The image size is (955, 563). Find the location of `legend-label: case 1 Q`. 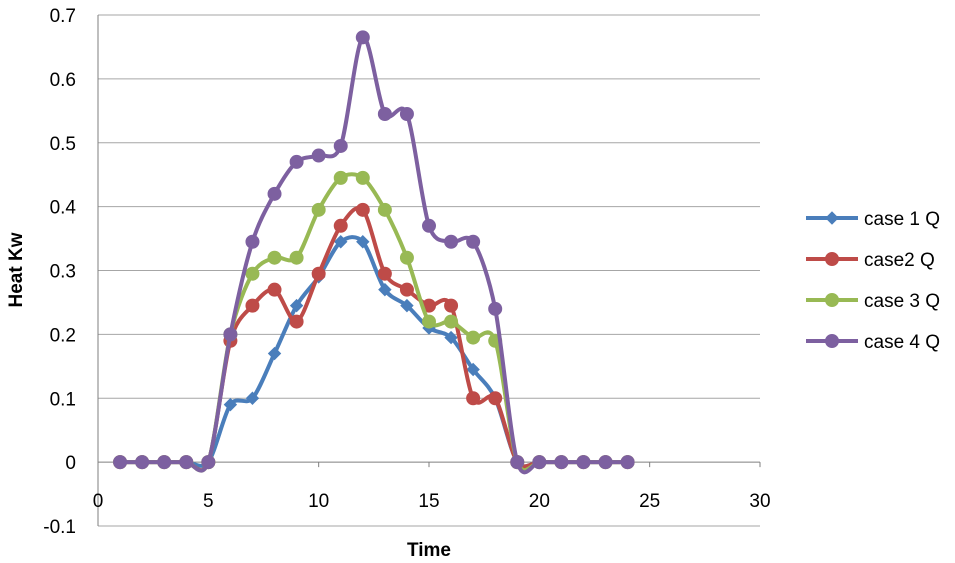

legend-label: case 1 Q is located at coordinates (902, 219).